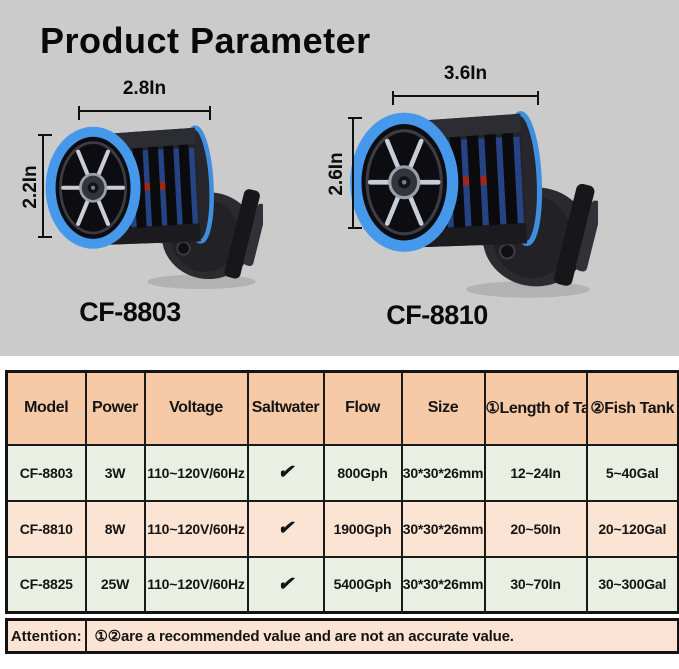  Describe the element at coordinates (443, 408) in the screenshot. I see `col-header-size: Size` at that location.